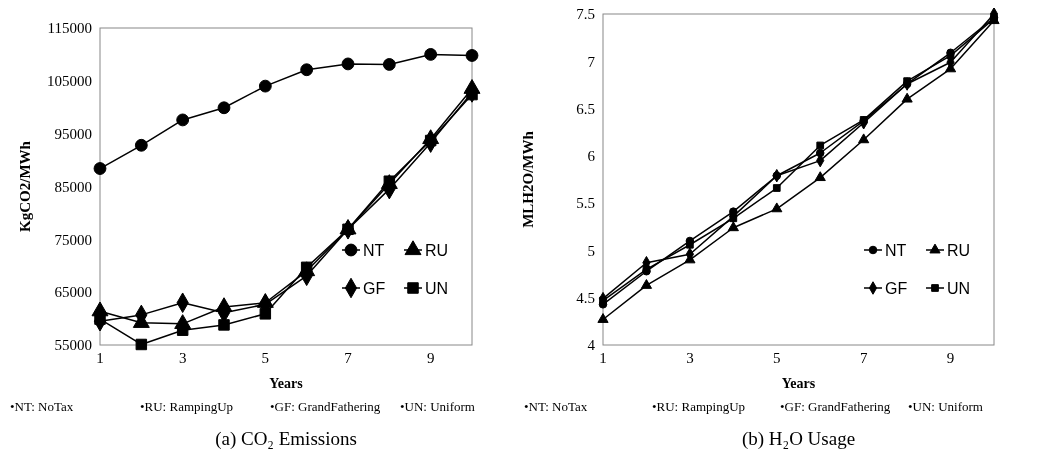 This screenshot has width=1038, height=459. What do you see at coordinates (25, 186) in the screenshot?
I see `y-axis-title: KgCO2/MWh` at bounding box center [25, 186].